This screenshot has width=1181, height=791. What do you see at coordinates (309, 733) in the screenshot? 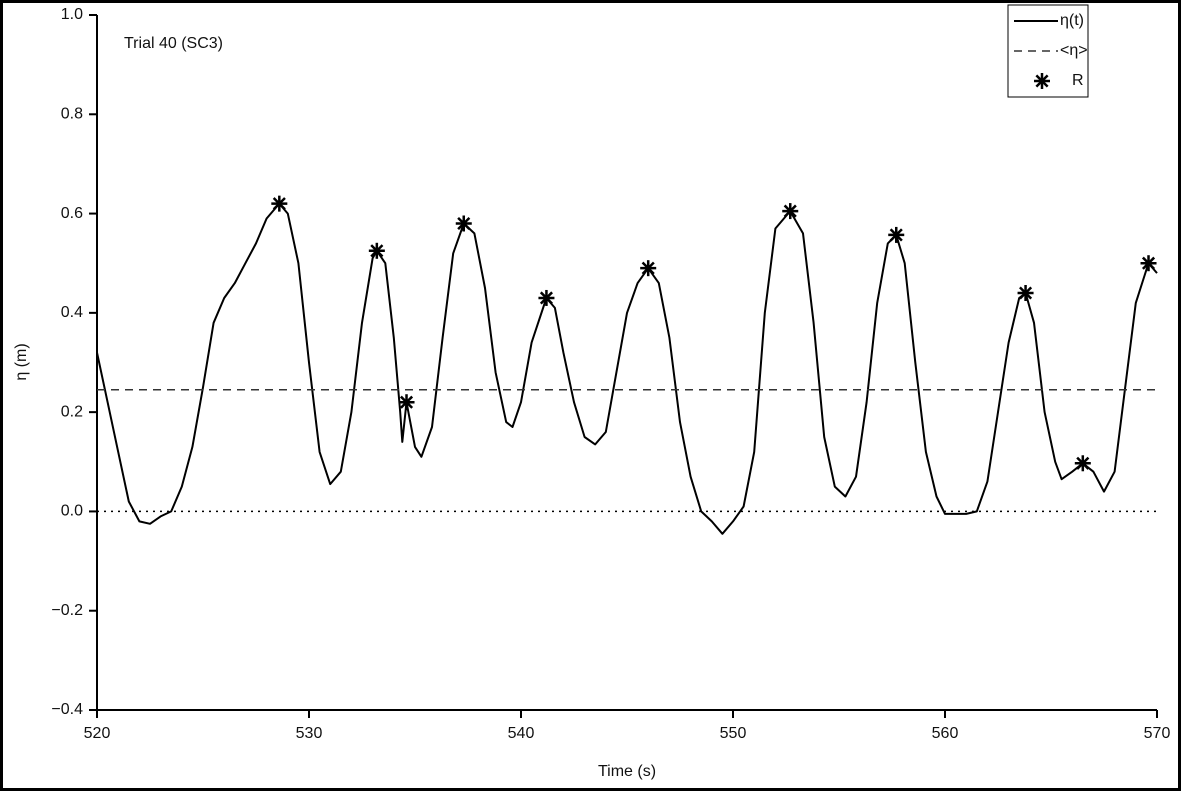
I see `x-tick-label: 530` at bounding box center [309, 733].